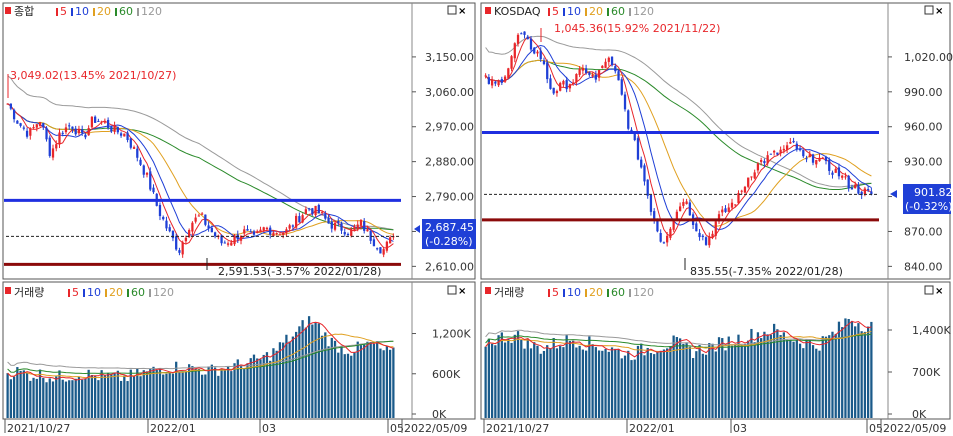 The height and width of the screenshot is (436, 953). I want to click on price-tick-label: 2,880.00, so click(449, 162).